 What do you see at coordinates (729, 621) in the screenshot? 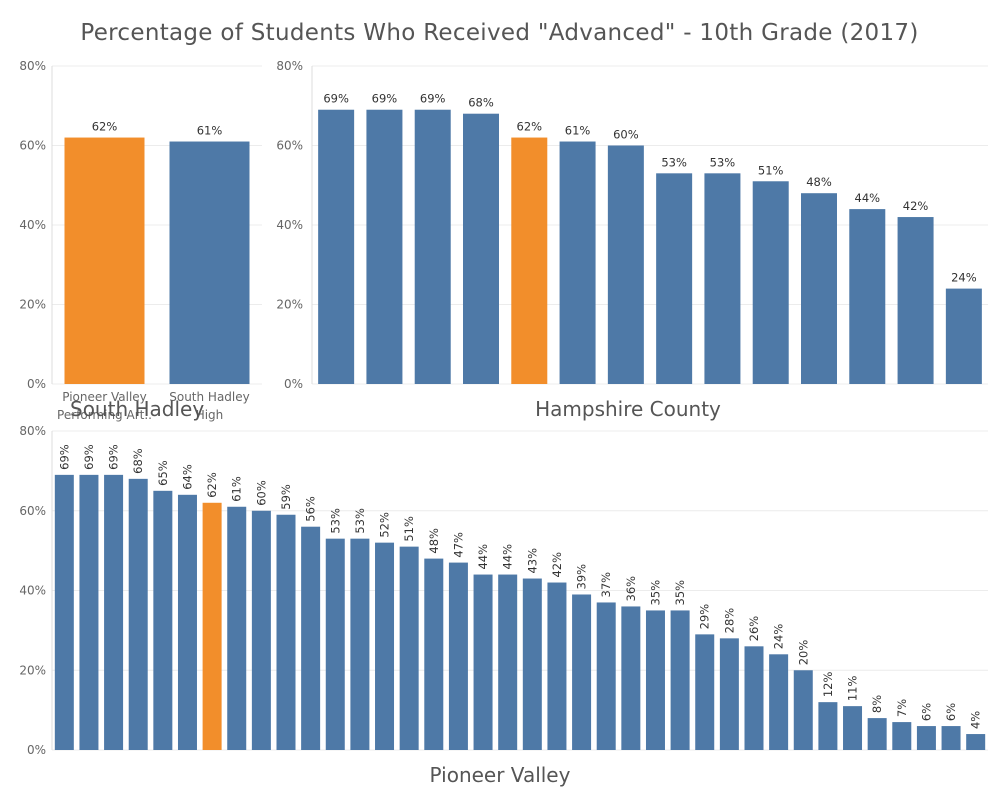
I see `data-label: 28%` at bounding box center [729, 621].